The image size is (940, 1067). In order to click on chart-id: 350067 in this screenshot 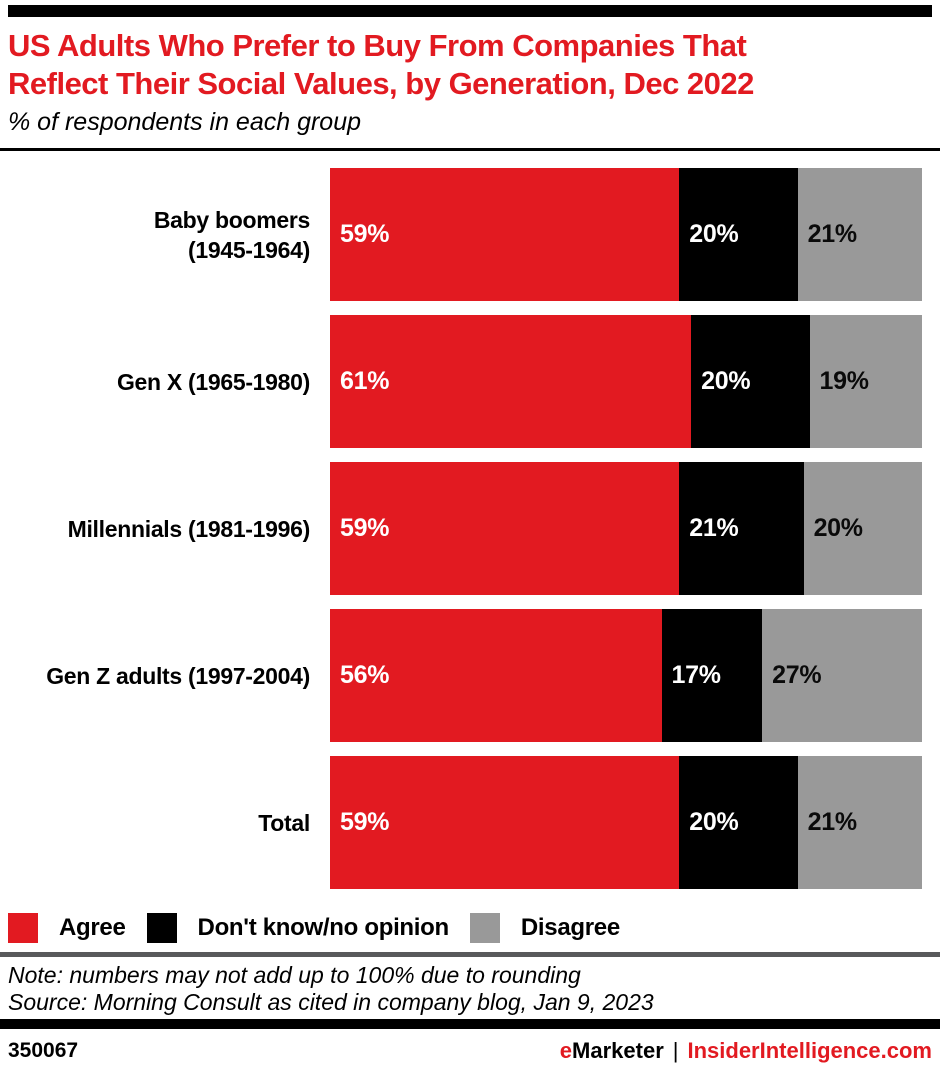, I will do `click(43, 1050)`.